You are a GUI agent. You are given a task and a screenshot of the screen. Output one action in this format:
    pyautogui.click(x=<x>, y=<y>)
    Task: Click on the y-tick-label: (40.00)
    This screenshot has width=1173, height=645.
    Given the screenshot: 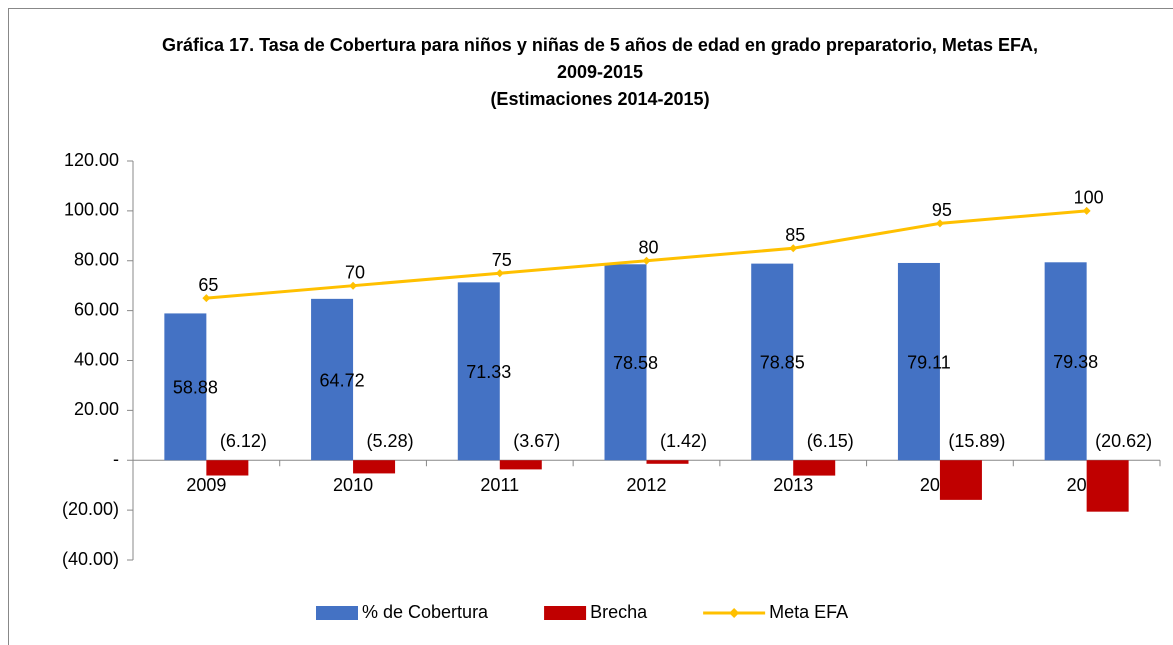 What is the action you would take?
    pyautogui.click(x=90, y=559)
    